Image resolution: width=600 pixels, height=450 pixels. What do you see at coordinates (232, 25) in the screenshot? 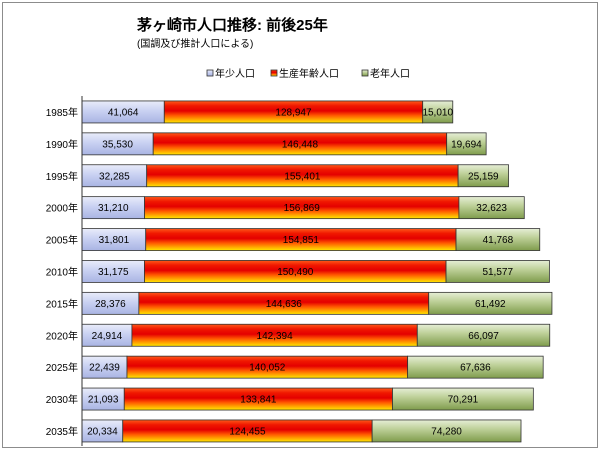
I see `chart-title: 茅ヶ崎市人口推移: 前後25年` at bounding box center [232, 25].